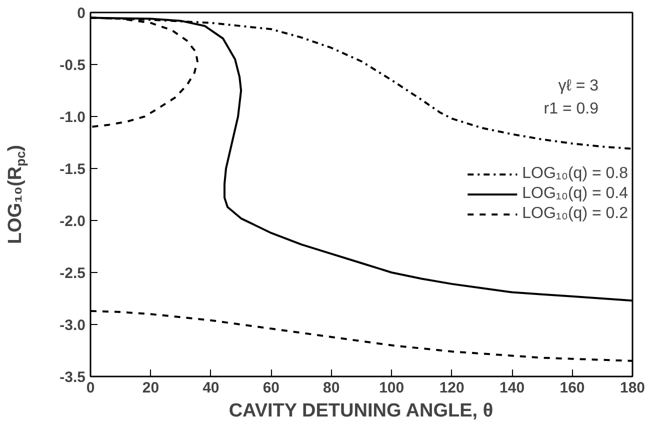 This screenshot has width=648, height=436. I want to click on legend-label: LOG₁₀(q) = 0.4, so click(575, 194).